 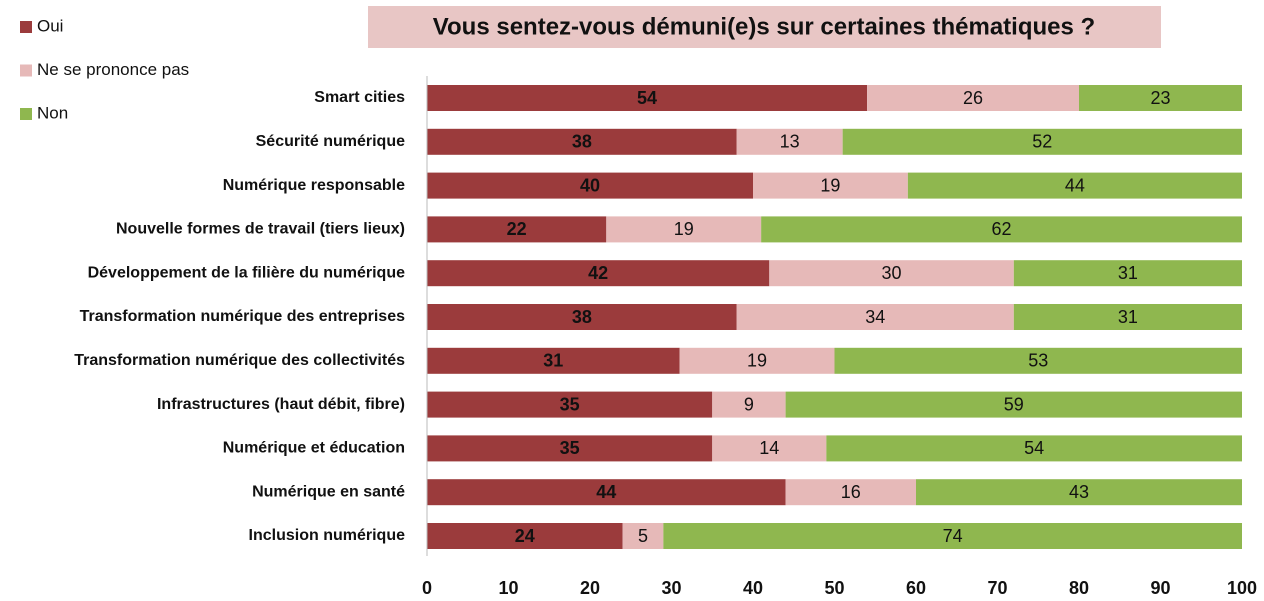 I want to click on data-label: 52, so click(x=1042, y=142).